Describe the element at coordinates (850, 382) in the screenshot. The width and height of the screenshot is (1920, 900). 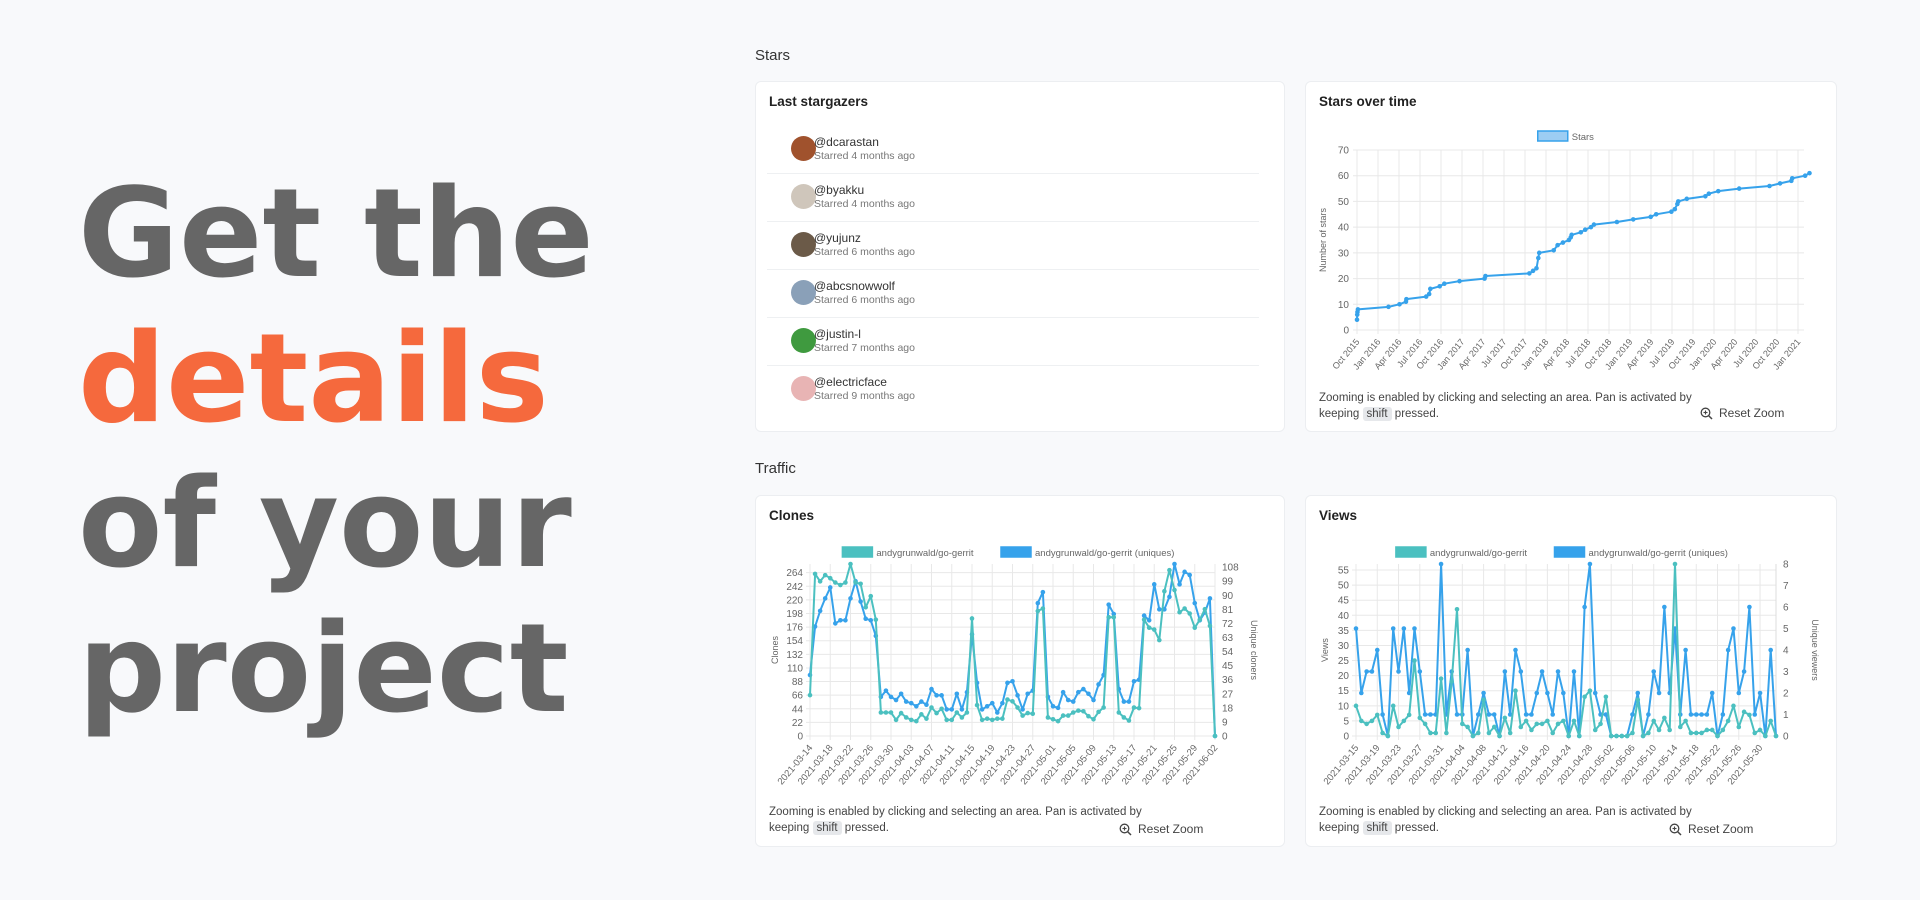
I see `stargazer-username: @electricface` at that location.